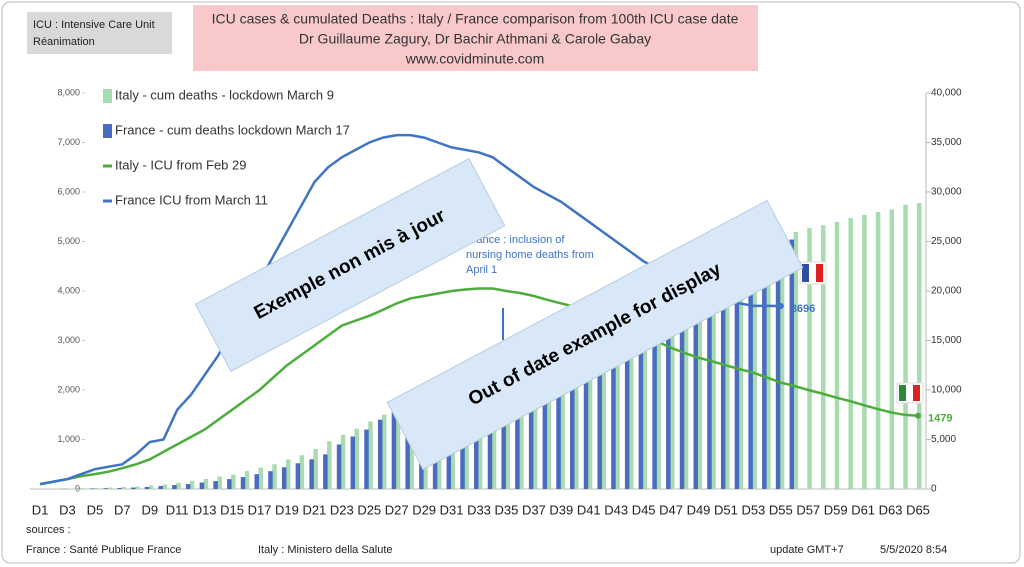 The height and width of the screenshot is (567, 1024). I want to click on x-tick-label: D21, so click(314, 509).